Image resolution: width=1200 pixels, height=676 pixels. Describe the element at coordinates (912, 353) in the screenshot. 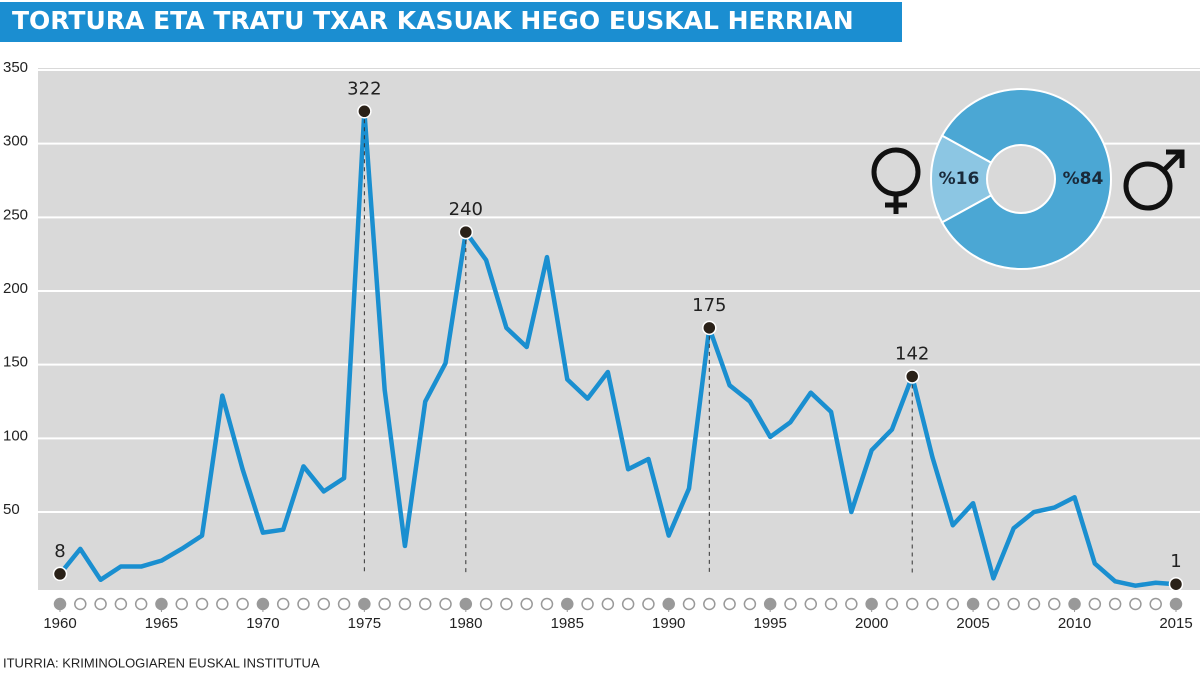

I see `data-label: 142` at that location.